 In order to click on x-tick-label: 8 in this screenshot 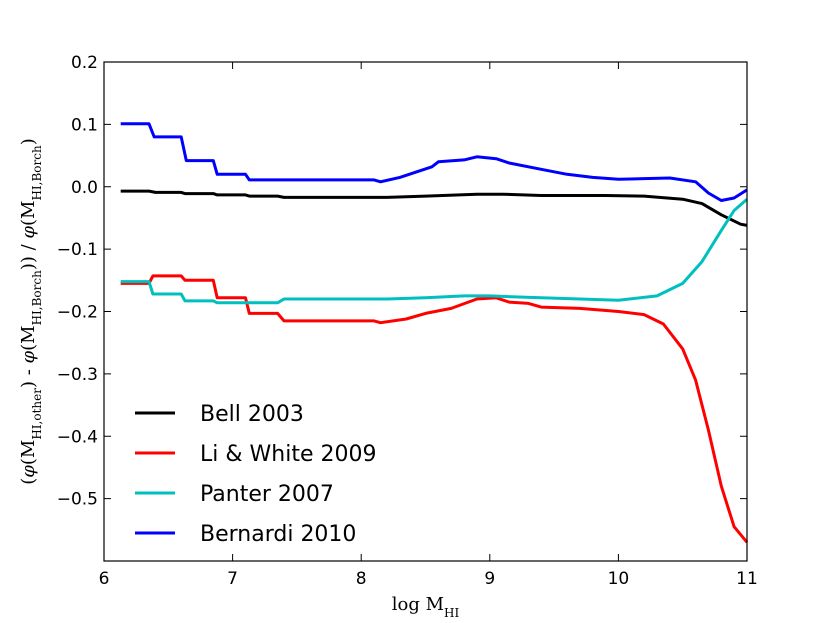, I will do `click(361, 579)`.